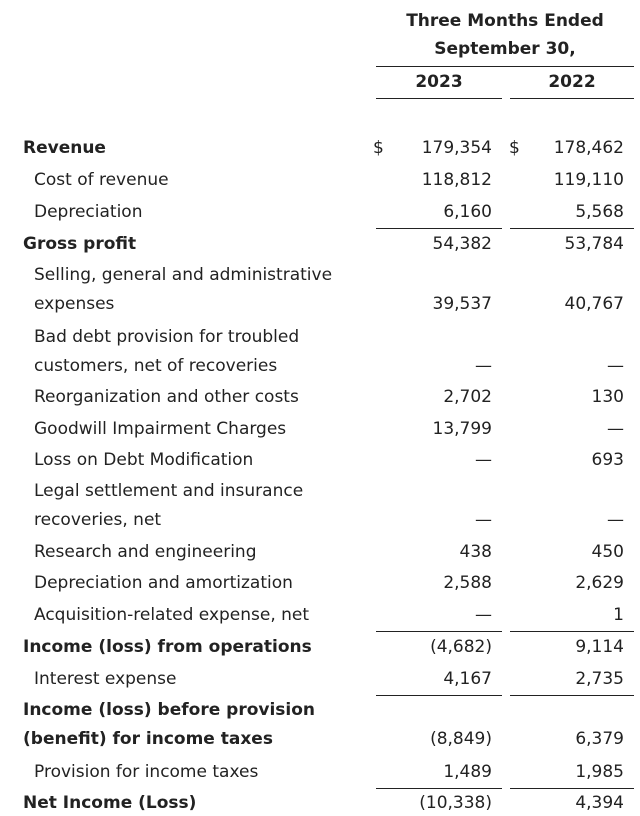  What do you see at coordinates (483, 615) in the screenshot?
I see `row-acquisition-related-expense-net-value-2023: —` at bounding box center [483, 615].